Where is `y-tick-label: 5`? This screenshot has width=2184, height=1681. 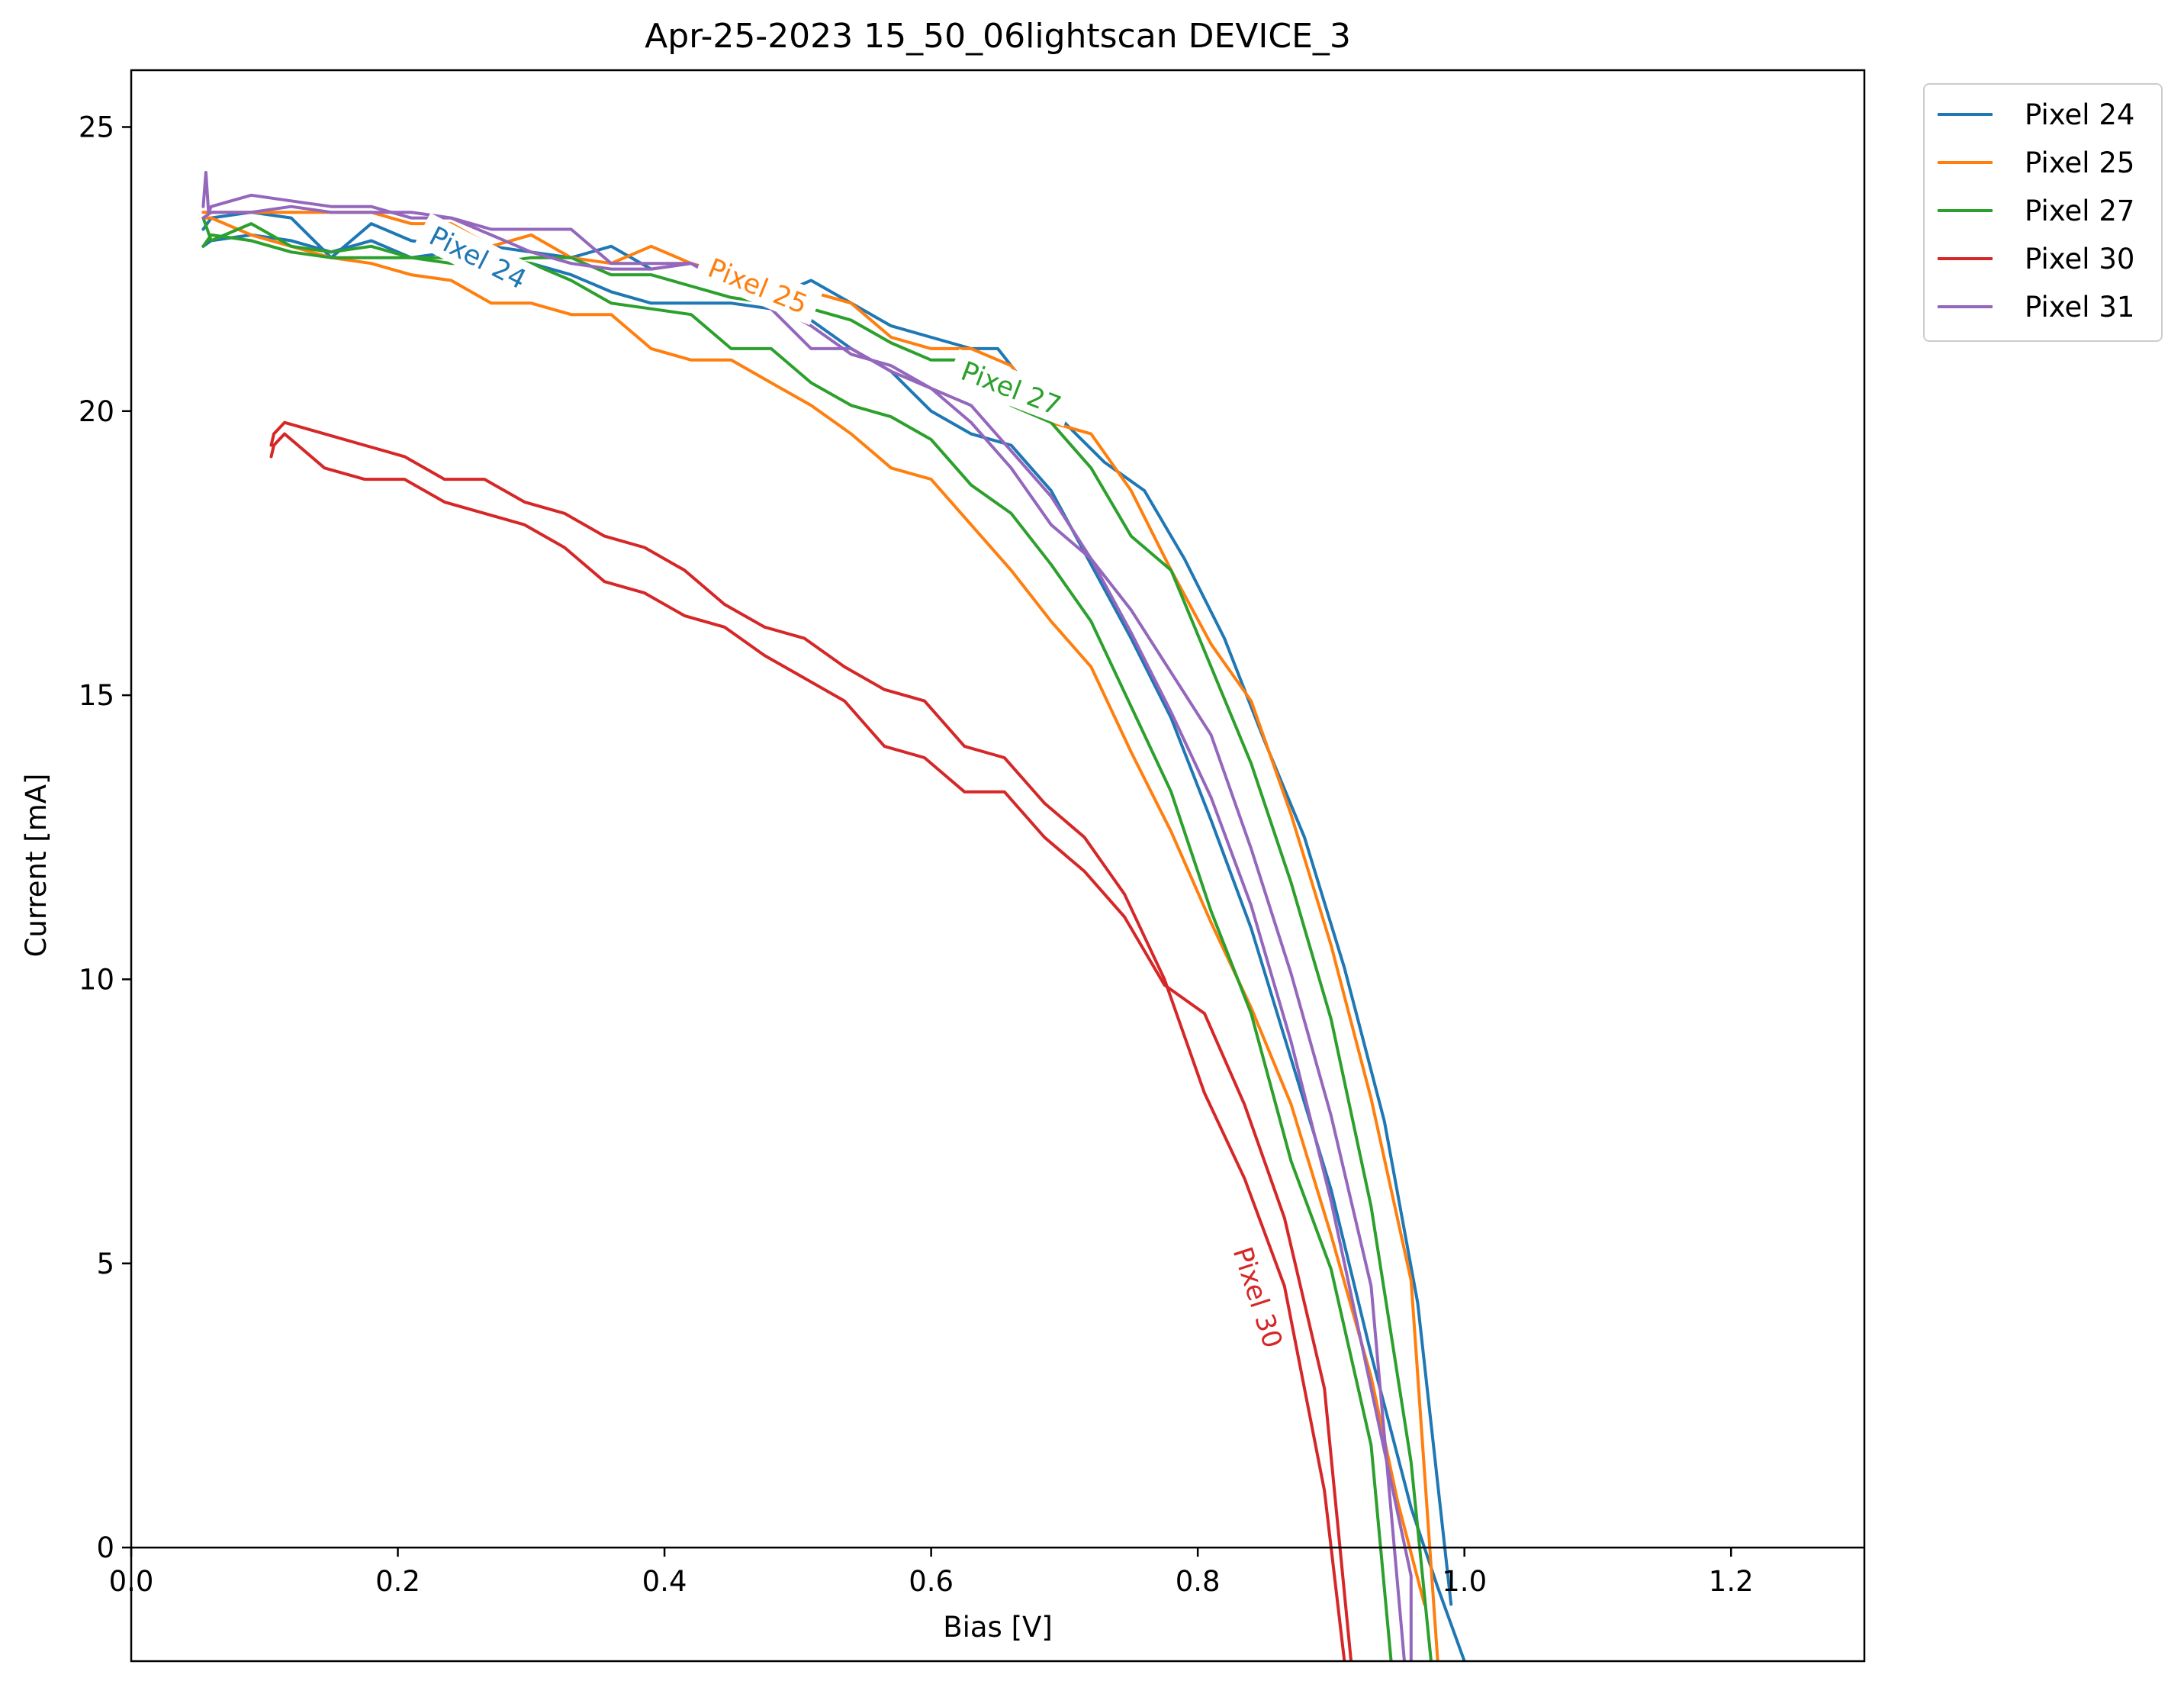
y-tick-label: 5 is located at coordinates (105, 1264).